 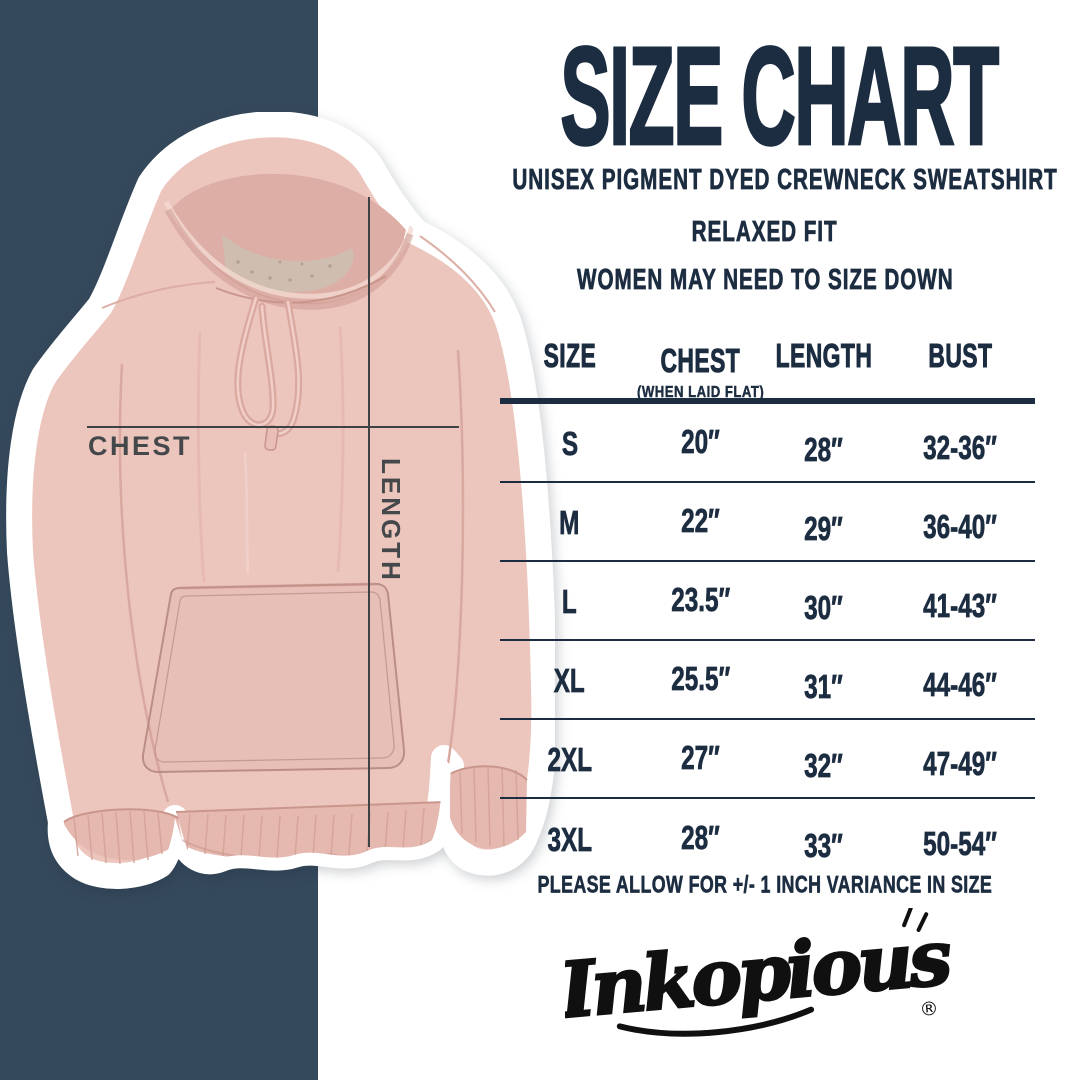 I want to click on column-header-size: SIZE, so click(x=569, y=355).